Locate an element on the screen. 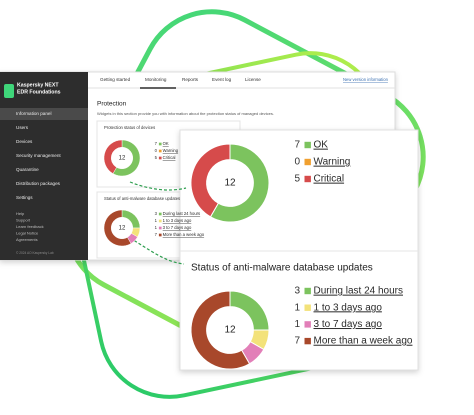 This screenshot has width=474, height=415. tab: Getting started is located at coordinates (115, 79).